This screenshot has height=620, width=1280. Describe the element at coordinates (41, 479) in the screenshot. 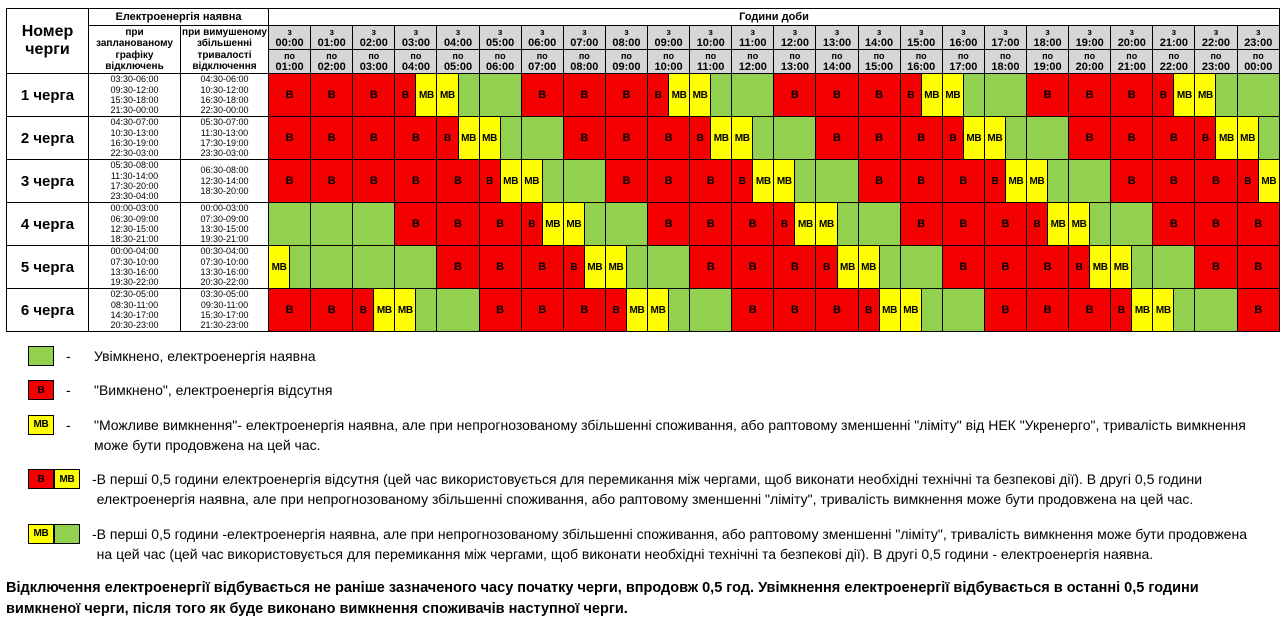

I see `legend-swatch-off: В` at that location.